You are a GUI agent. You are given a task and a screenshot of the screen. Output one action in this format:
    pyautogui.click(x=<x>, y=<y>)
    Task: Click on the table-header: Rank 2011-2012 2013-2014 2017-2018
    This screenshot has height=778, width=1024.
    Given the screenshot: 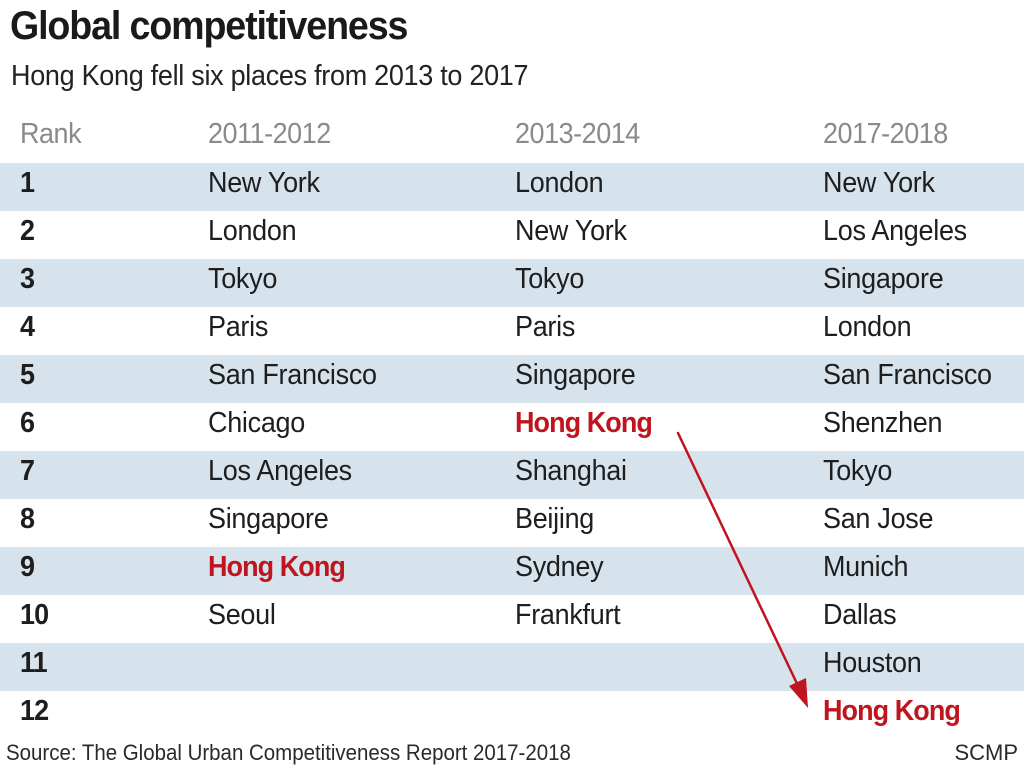 What is the action you would take?
    pyautogui.click(x=512, y=138)
    